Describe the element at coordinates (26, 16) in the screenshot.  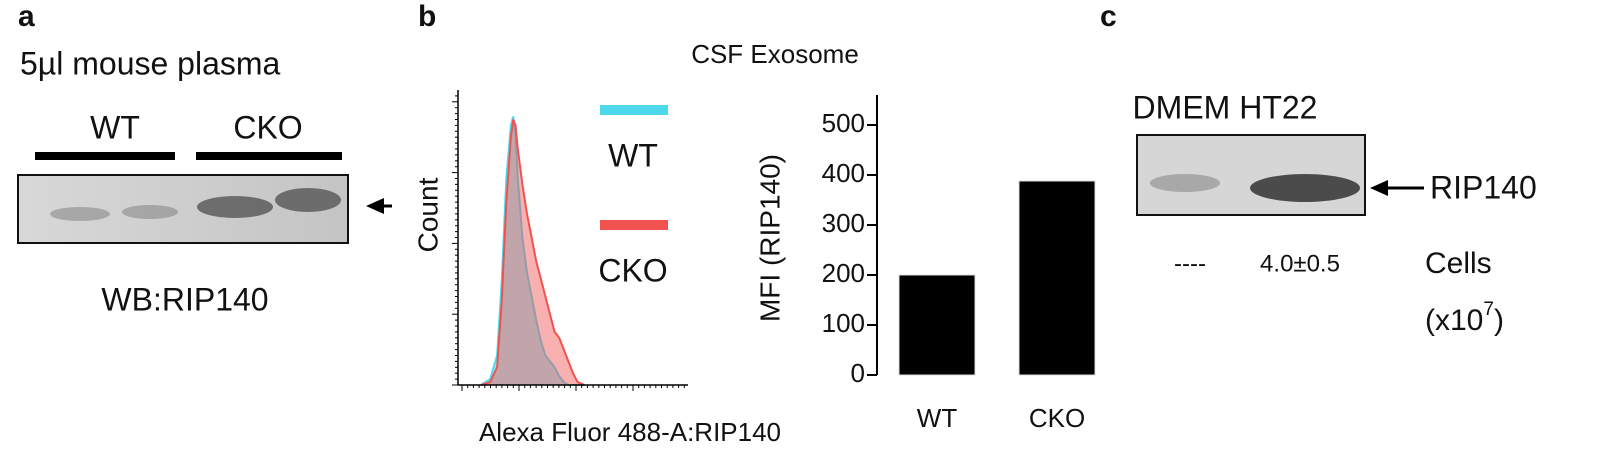
I see `panel-label: a` at that location.